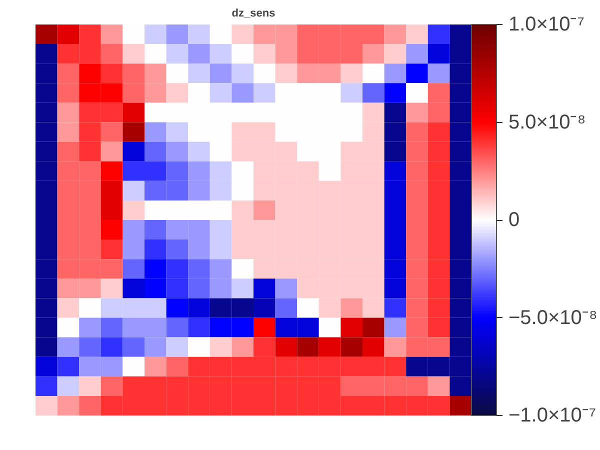 The height and width of the screenshot is (450, 600). What do you see at coordinates (546, 25) in the screenshot?
I see `color-bar-label: 1.0×10⁻⁷` at bounding box center [546, 25].